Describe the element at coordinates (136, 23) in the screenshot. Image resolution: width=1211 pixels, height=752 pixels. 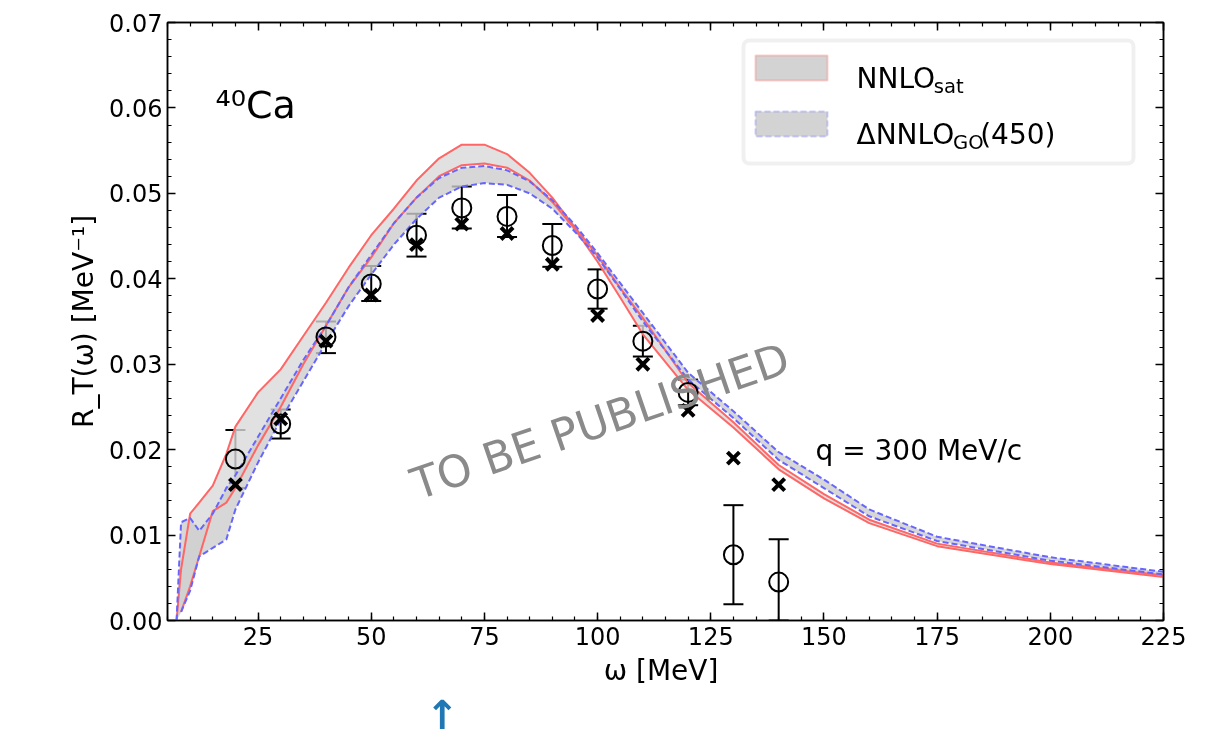
I see `y-tick-label: 0.07` at that location.